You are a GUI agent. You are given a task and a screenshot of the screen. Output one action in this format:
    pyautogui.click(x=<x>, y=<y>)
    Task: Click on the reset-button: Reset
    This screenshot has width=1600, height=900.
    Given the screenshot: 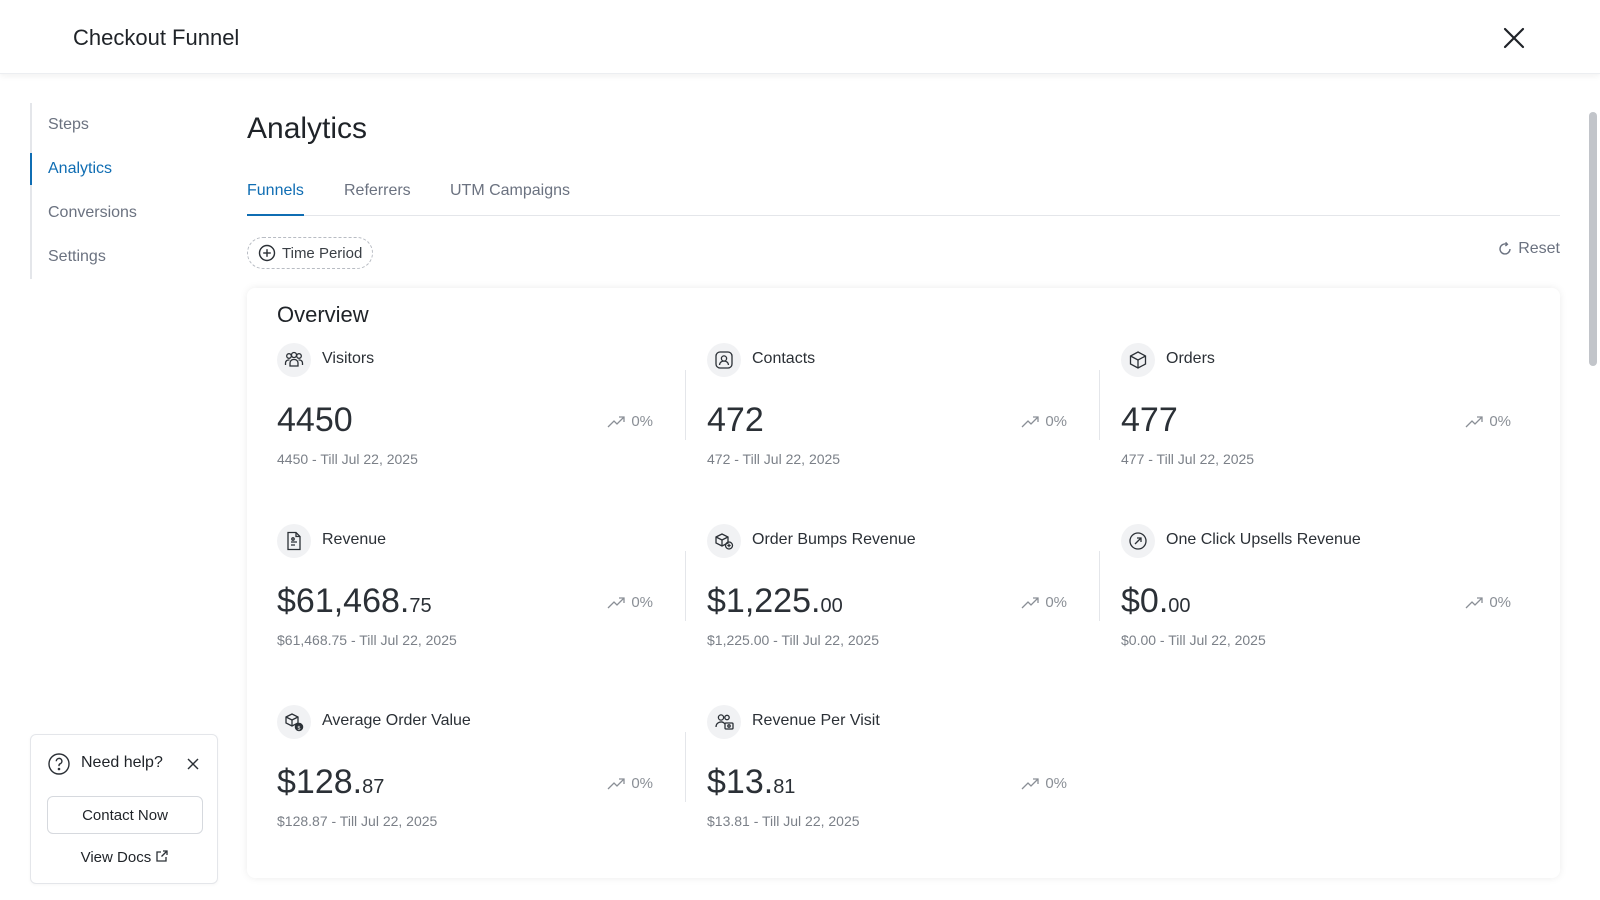 What is the action you would take?
    pyautogui.click(x=1528, y=249)
    